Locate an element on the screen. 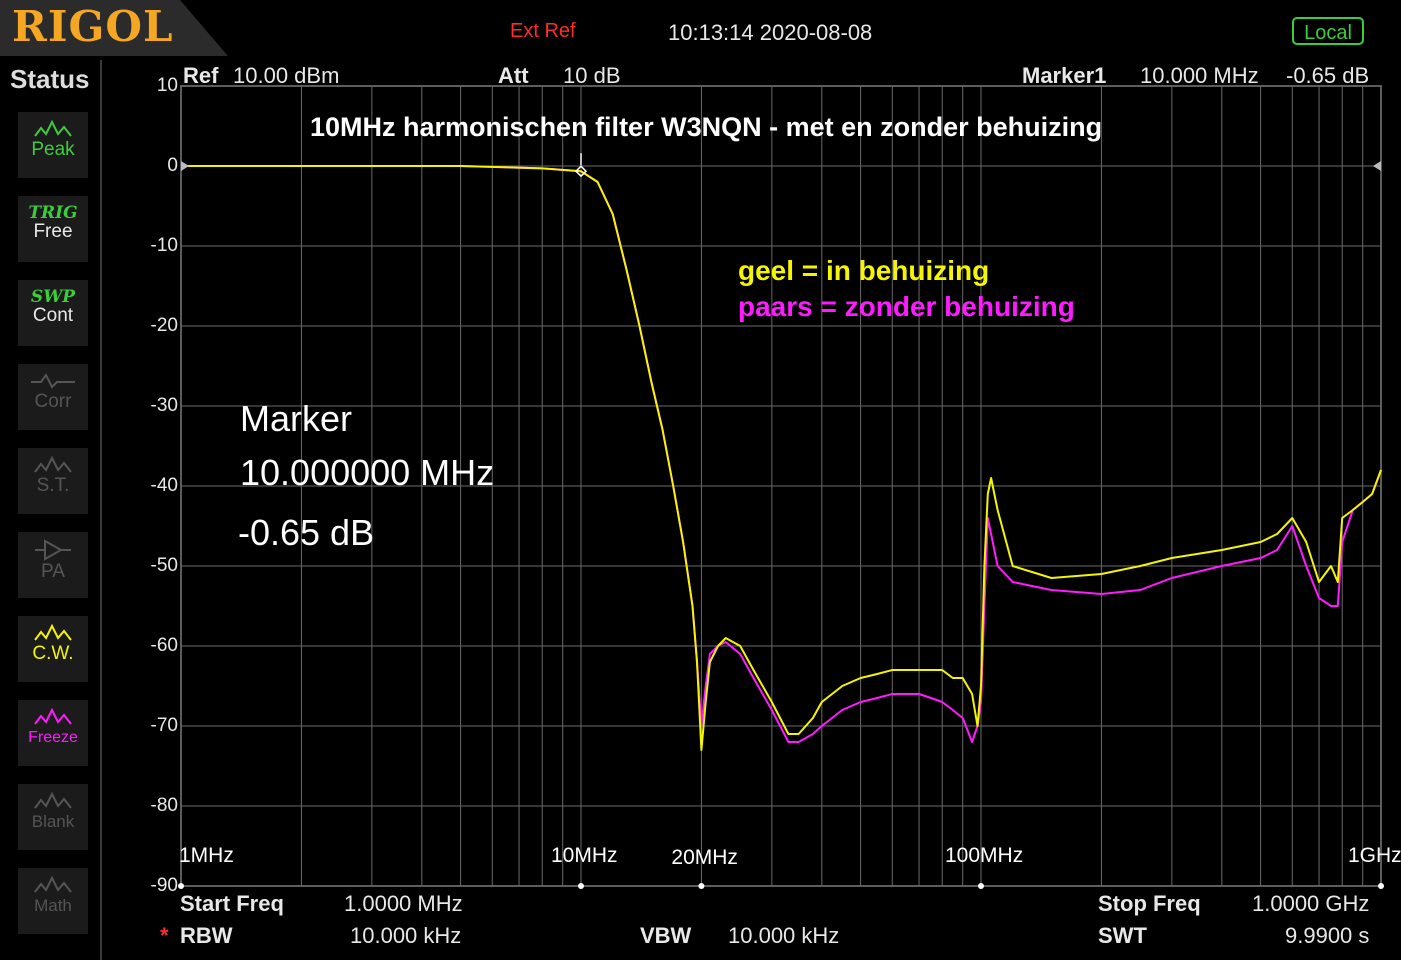 This screenshot has height=960, width=1401. sidebar-divider is located at coordinates (101, 510).